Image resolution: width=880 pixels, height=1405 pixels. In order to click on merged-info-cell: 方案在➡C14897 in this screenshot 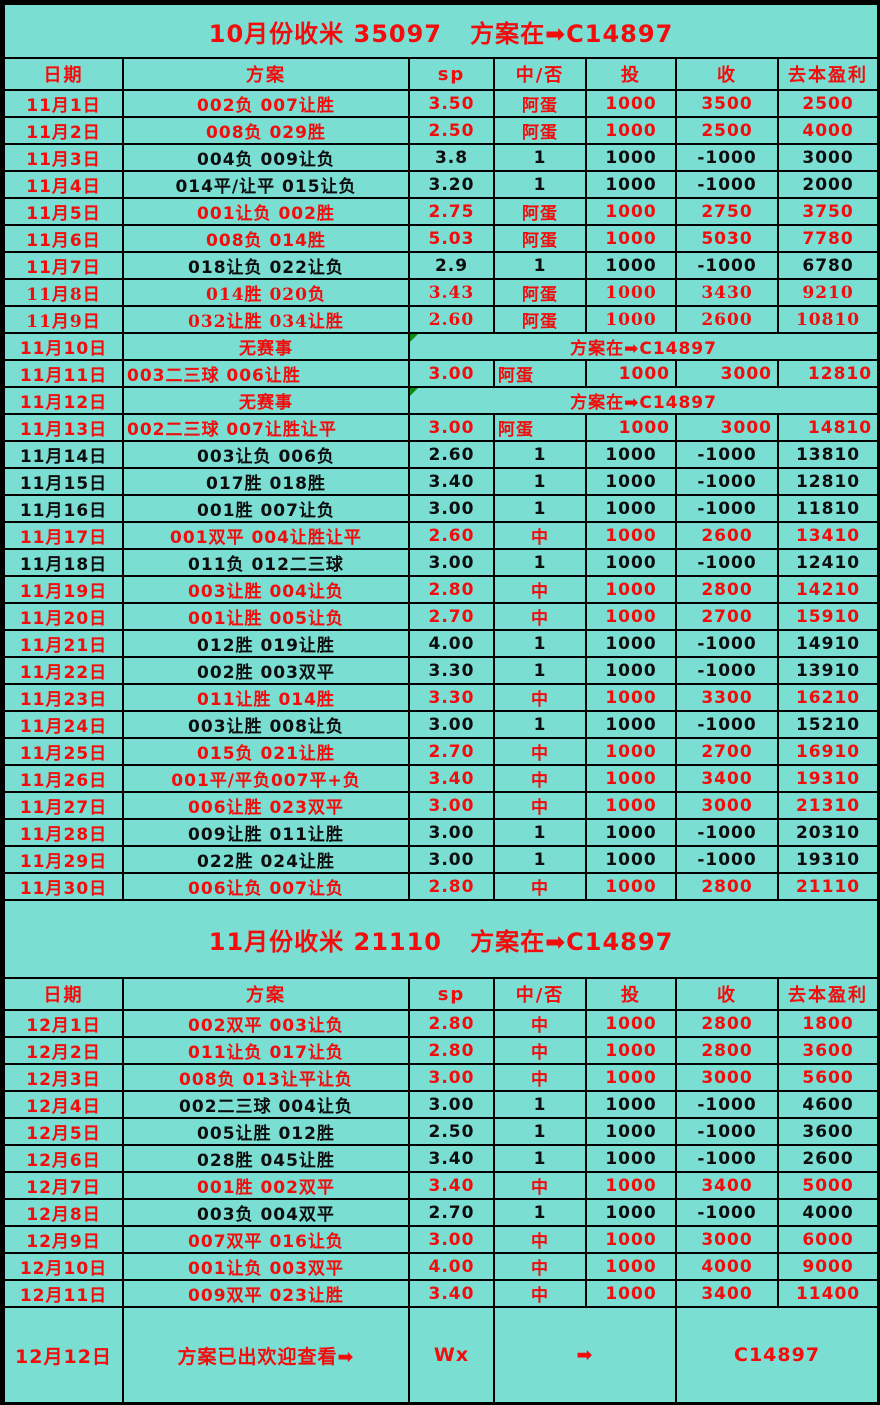, I will do `click(642, 400)`.